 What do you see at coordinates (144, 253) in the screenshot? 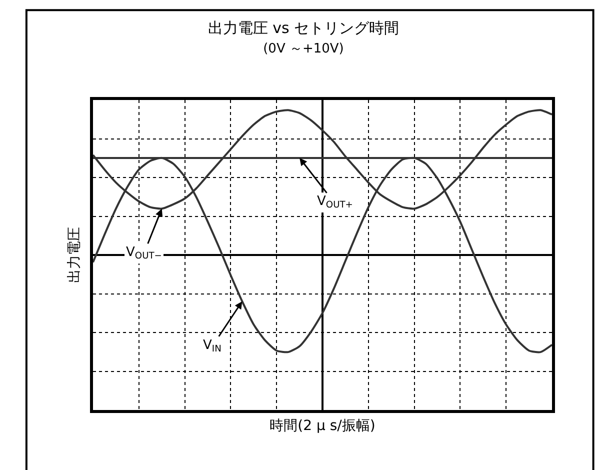
I see `text: V$_{OUT−}$` at bounding box center [144, 253].